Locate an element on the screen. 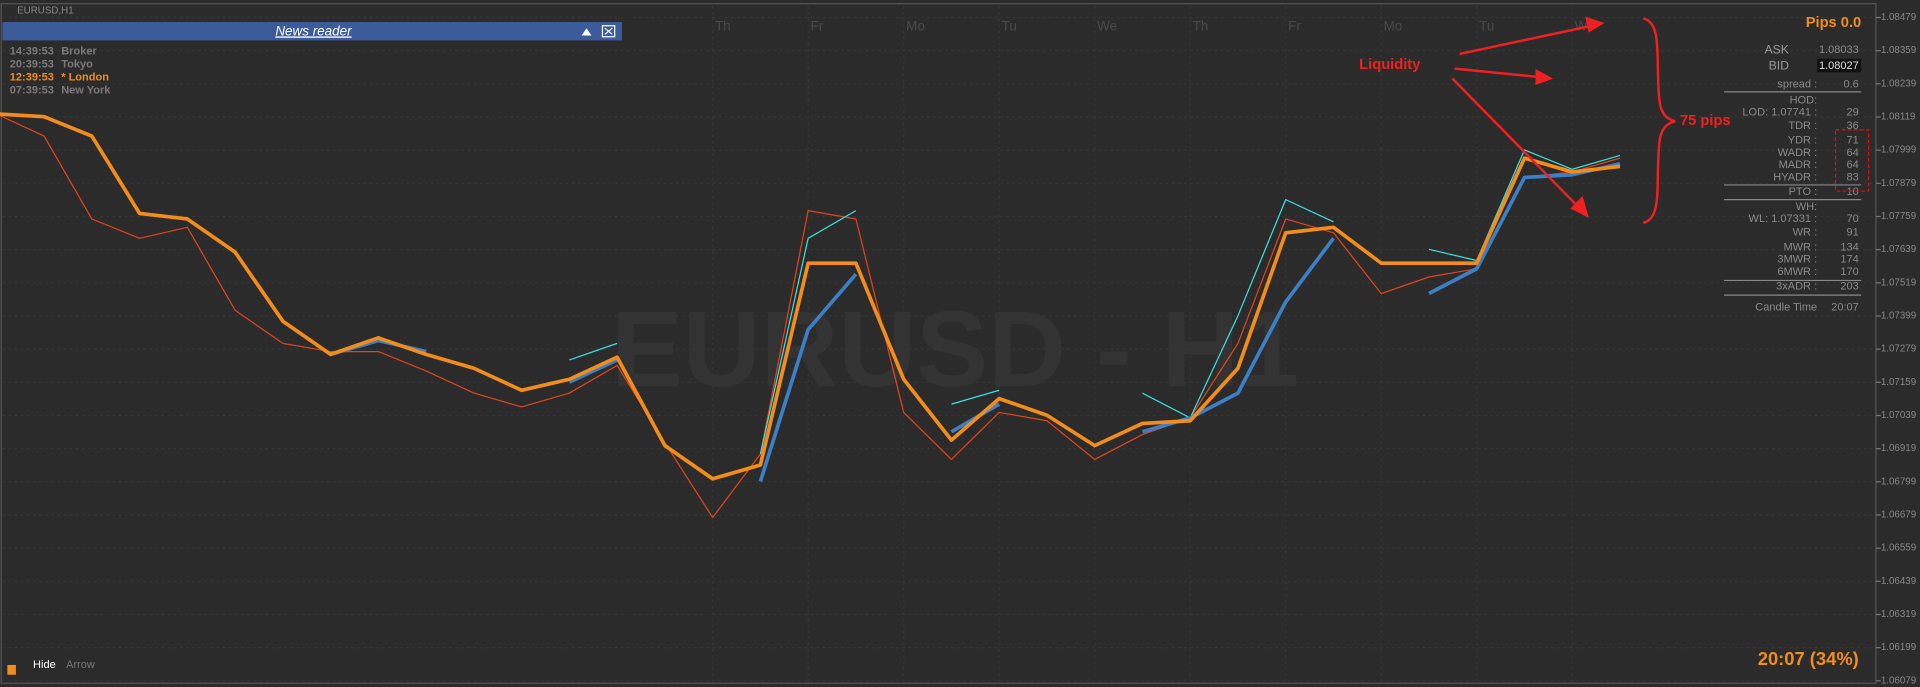 The width and height of the screenshot is (1920, 687). y-tick-label: 1.06199 is located at coordinates (1898, 647).